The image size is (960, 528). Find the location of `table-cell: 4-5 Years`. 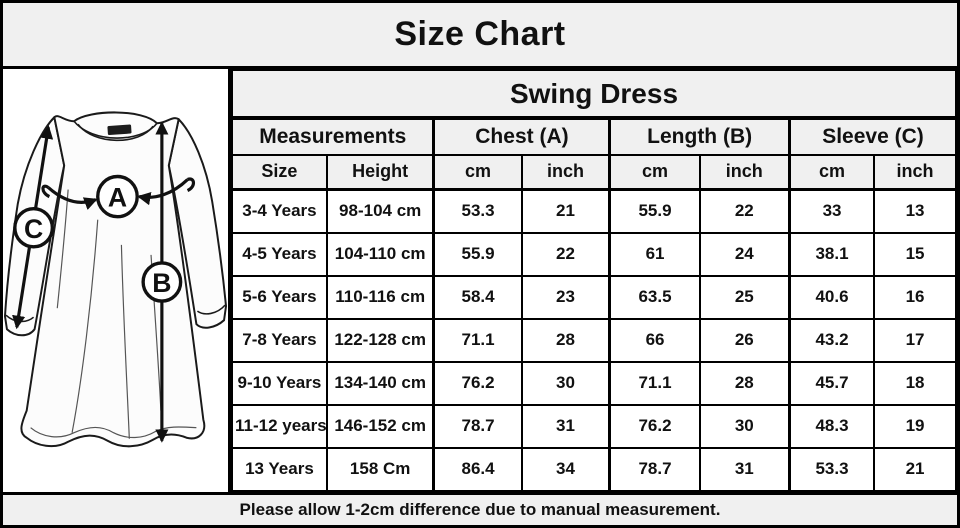

table-cell: 4-5 Years is located at coordinates (279, 254).